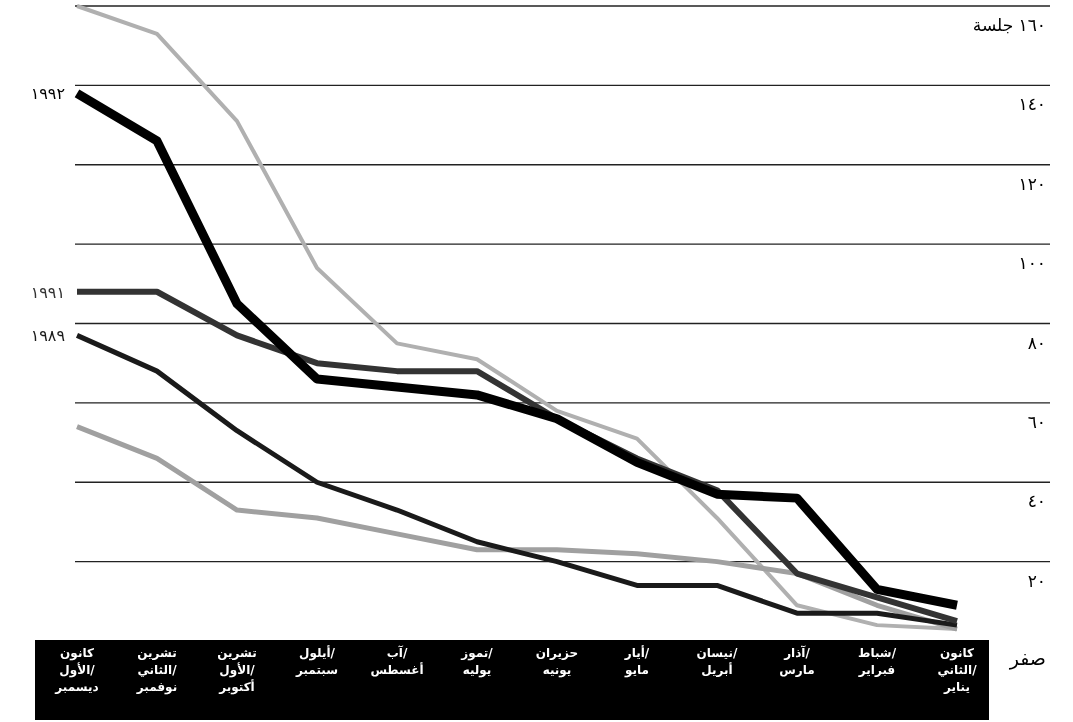 This screenshot has height=722, width=1073. Describe the element at coordinates (237, 670) in the screenshot. I see `x-tick-label: تشرين الأول/ أكتوبر` at that location.